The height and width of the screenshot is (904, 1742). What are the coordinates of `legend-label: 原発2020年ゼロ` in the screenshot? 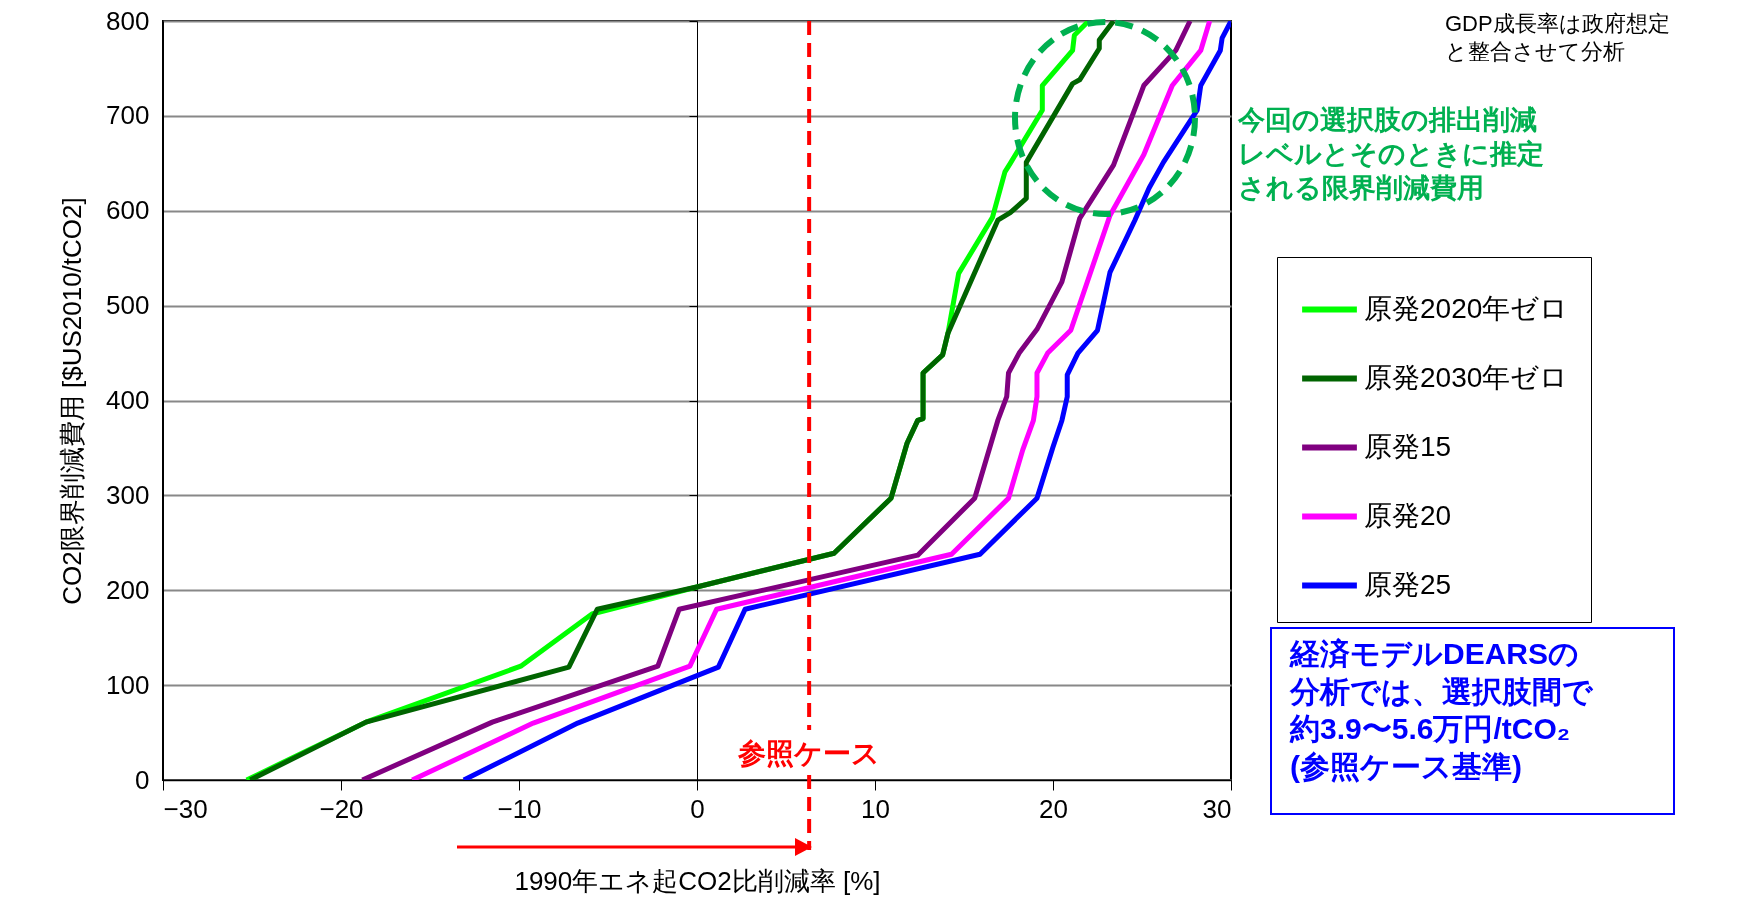 It's located at (1466, 308).